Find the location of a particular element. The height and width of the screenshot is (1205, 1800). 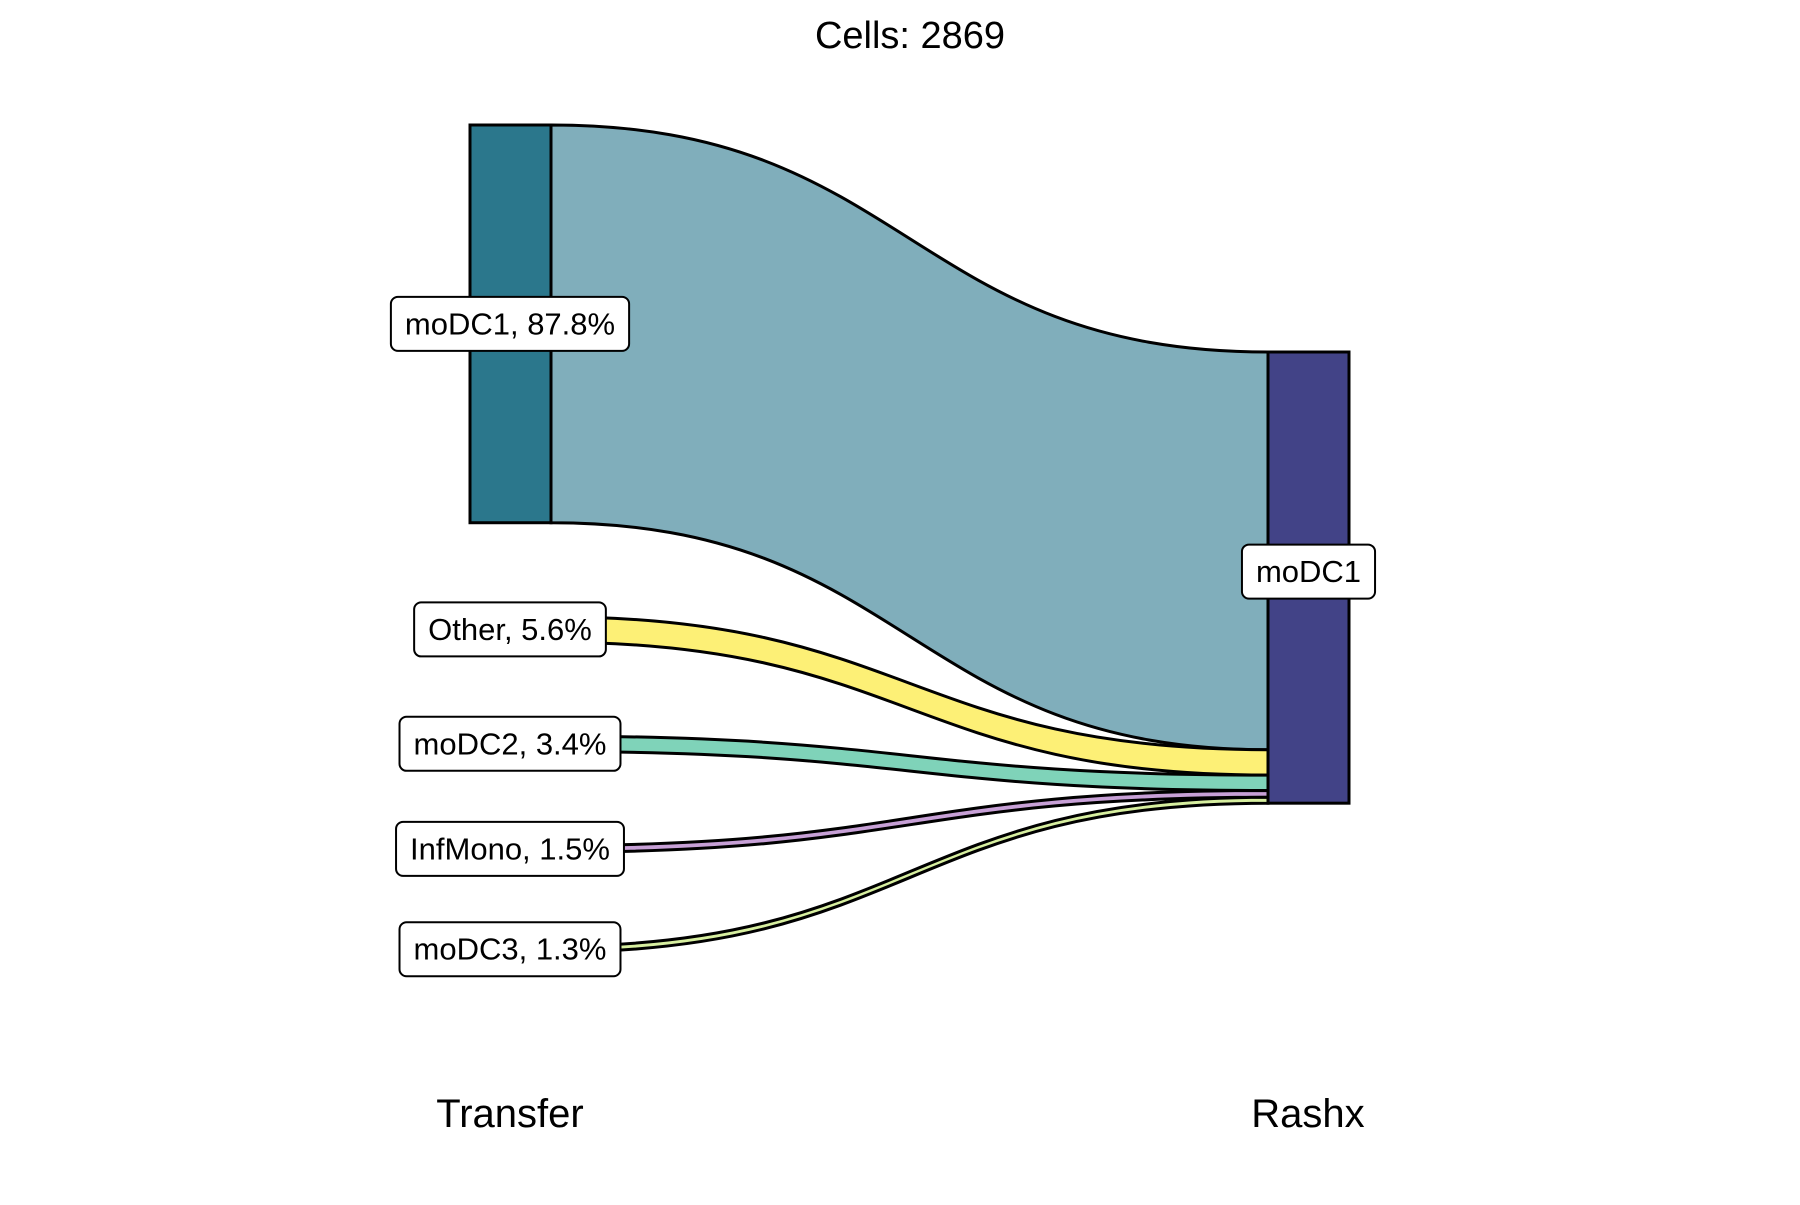

label-source-modc2-text: moDC2, 3.4% is located at coordinates (510, 743).